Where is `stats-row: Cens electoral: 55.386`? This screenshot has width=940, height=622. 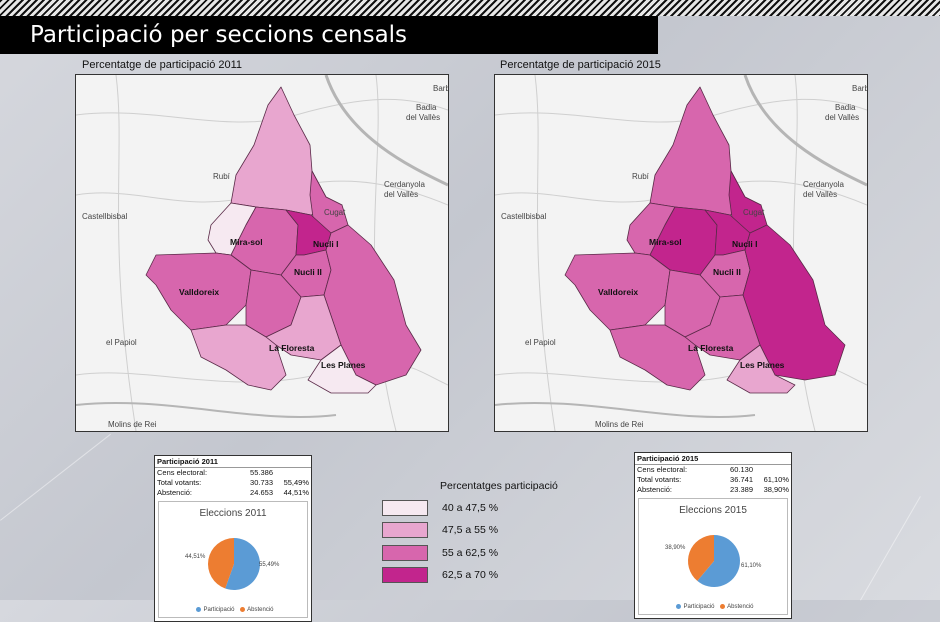
stats-row: Cens electoral: 55.386 is located at coordinates (233, 473).